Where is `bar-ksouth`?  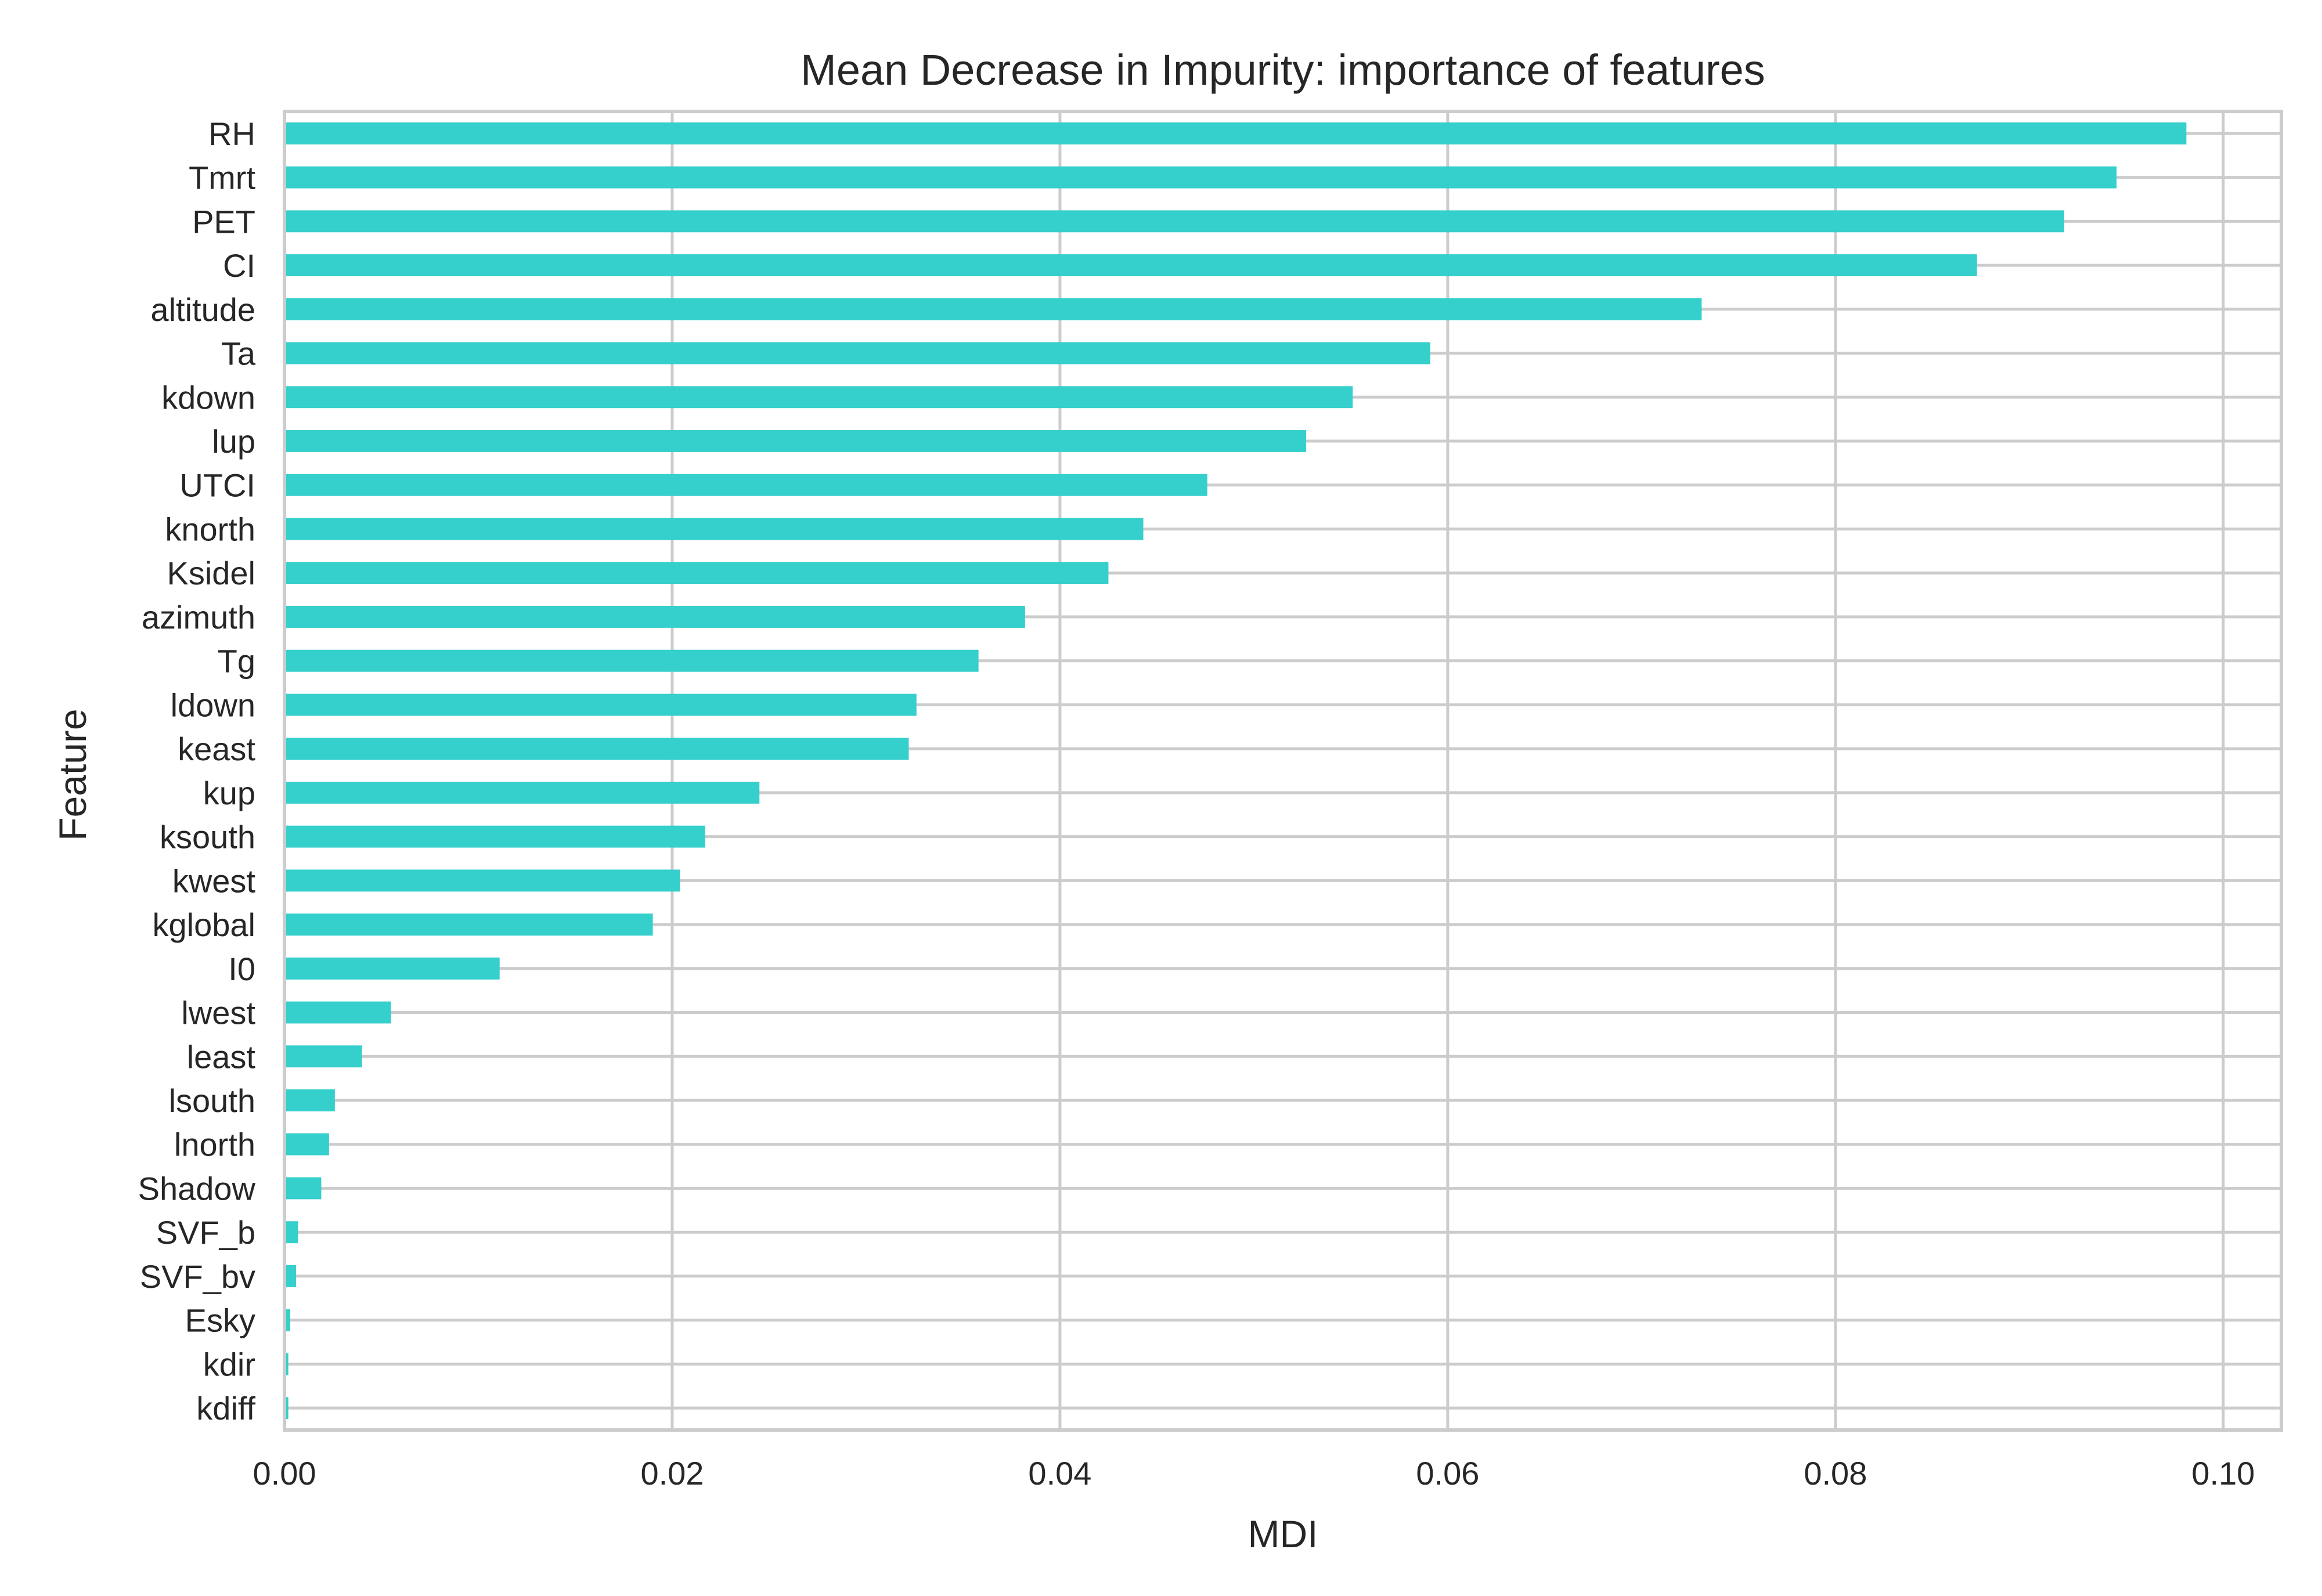 bar-ksouth is located at coordinates (494, 836).